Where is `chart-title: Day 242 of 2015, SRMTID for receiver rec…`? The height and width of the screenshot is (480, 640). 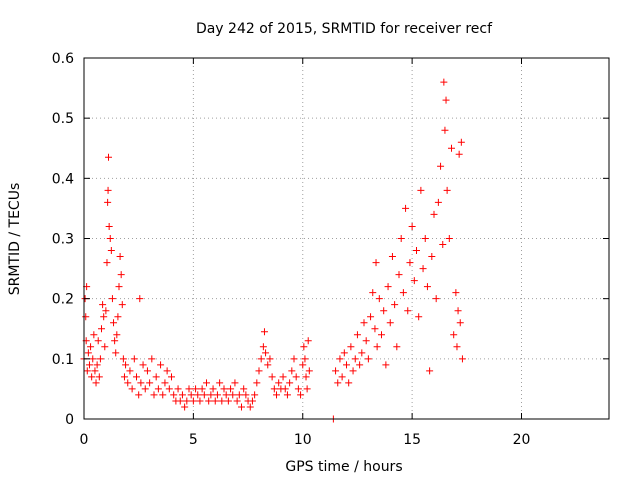
chart-title: Day 242 of 2015, SRMTID for receiver rec… is located at coordinates (344, 29).